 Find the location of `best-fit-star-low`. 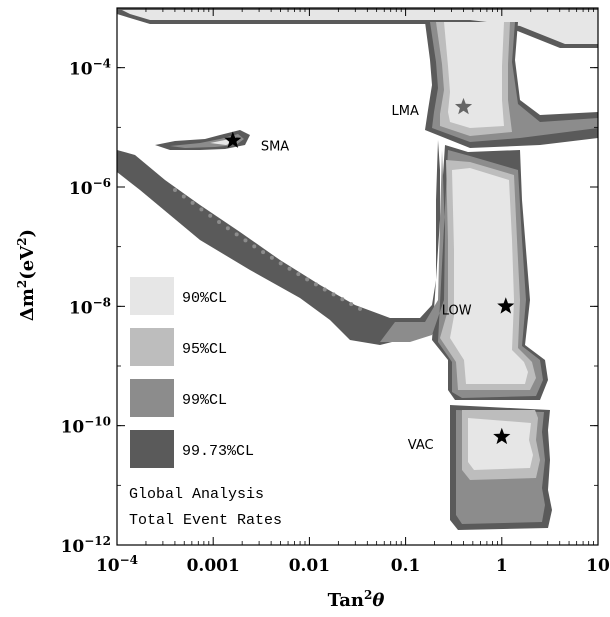

best-fit-star-low is located at coordinates (506, 305).